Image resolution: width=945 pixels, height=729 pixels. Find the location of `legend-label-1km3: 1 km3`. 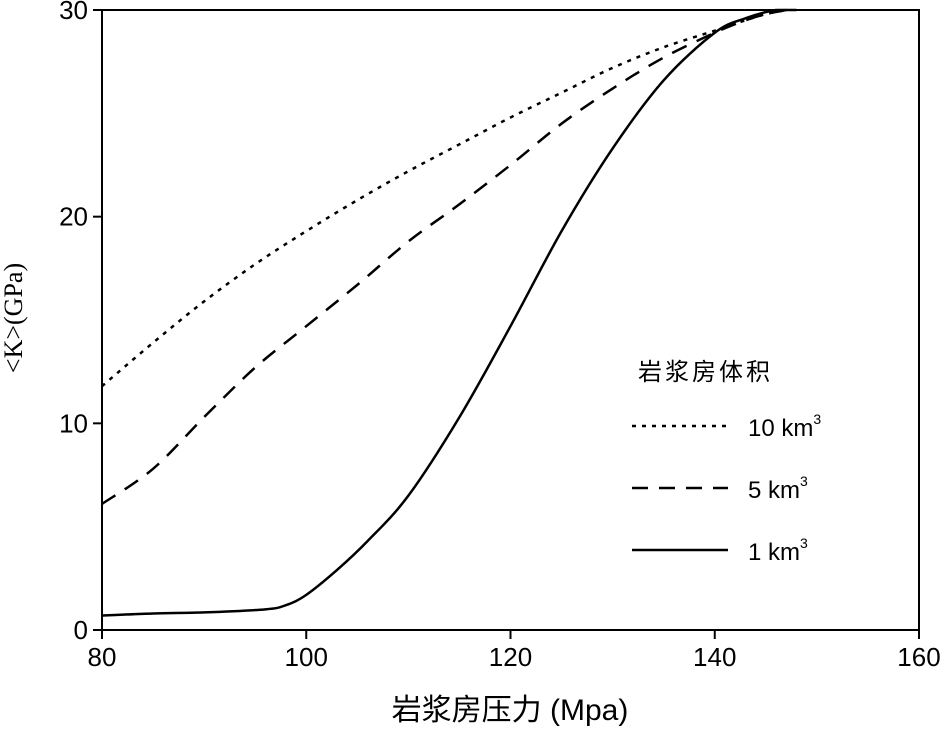

legend-label-1km3: 1 km3 is located at coordinates (778, 550).